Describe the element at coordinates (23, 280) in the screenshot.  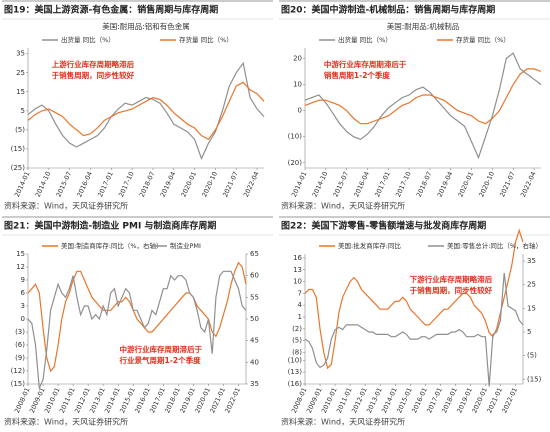
I see `y-tick-label: 9` at that location.